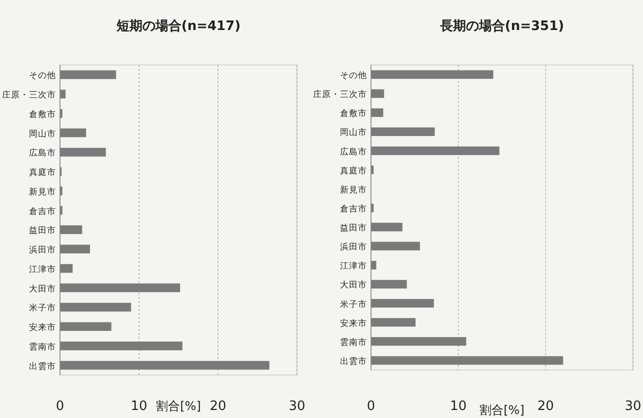 The image size is (643, 418). Describe the element at coordinates (501, 26) in the screenshot. I see `chart-title: 長期の場合(n=351)` at that location.